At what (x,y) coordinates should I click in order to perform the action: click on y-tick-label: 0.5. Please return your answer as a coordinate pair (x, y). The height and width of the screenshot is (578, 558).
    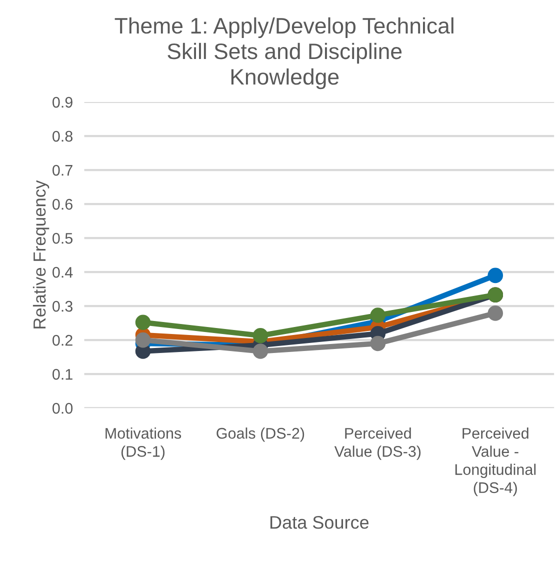
    Looking at the image, I should click on (62, 238).